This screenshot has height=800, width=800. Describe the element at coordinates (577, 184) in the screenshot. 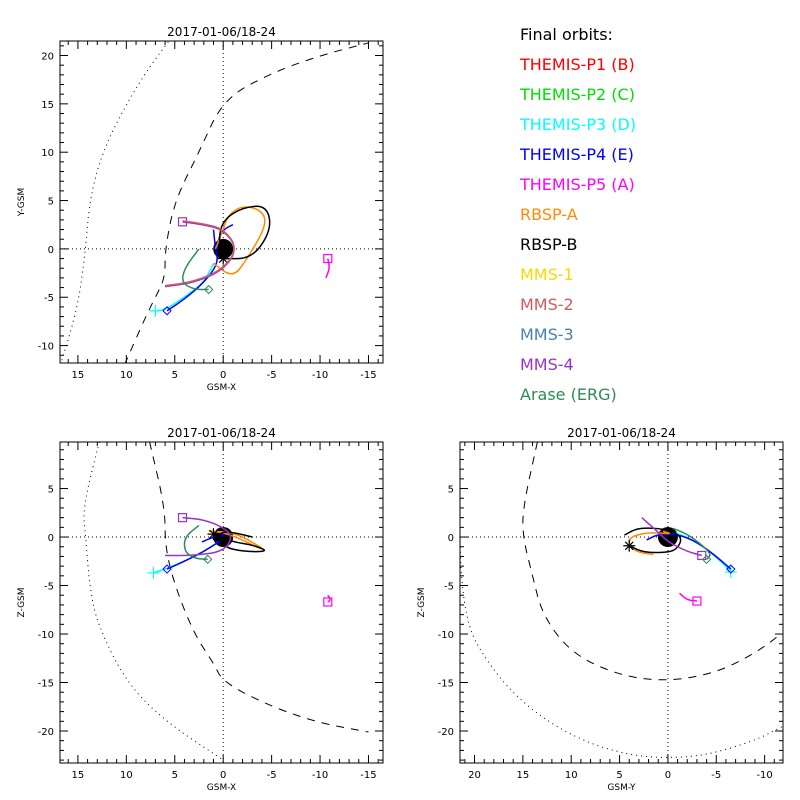

I see `legend-item: THEMIS-P5 (A)` at that location.